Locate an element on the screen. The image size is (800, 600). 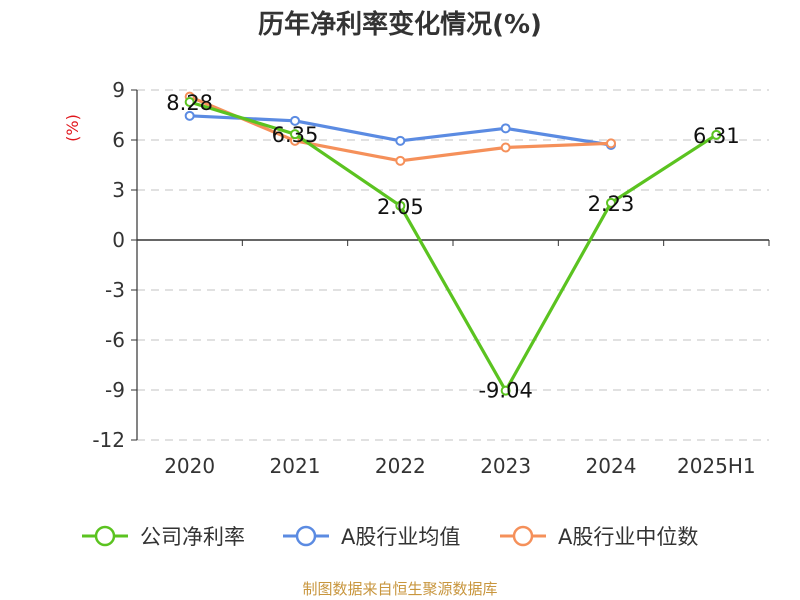
legend-label: 公司净利率 is located at coordinates (192, 537).